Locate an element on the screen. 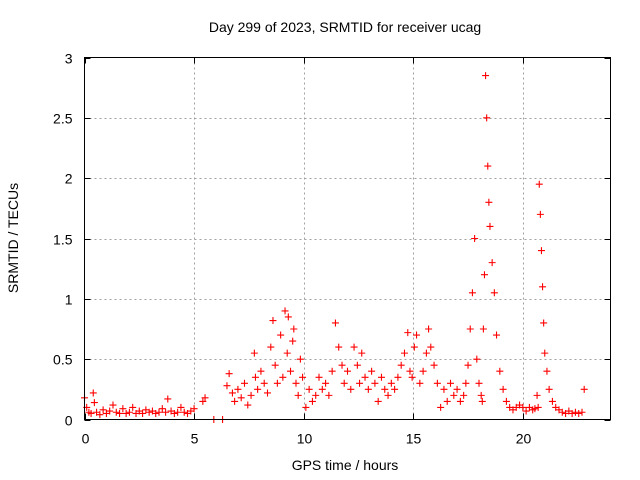  y-tick-label: 0 is located at coordinates (69, 421).